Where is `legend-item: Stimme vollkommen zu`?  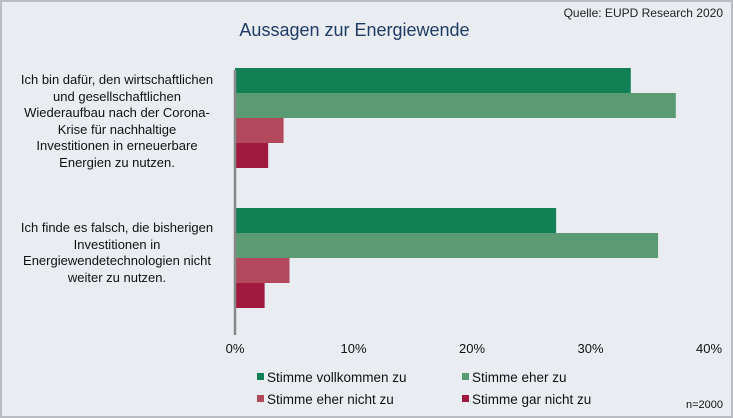
legend-item: Stimme vollkommen zu is located at coordinates (332, 377).